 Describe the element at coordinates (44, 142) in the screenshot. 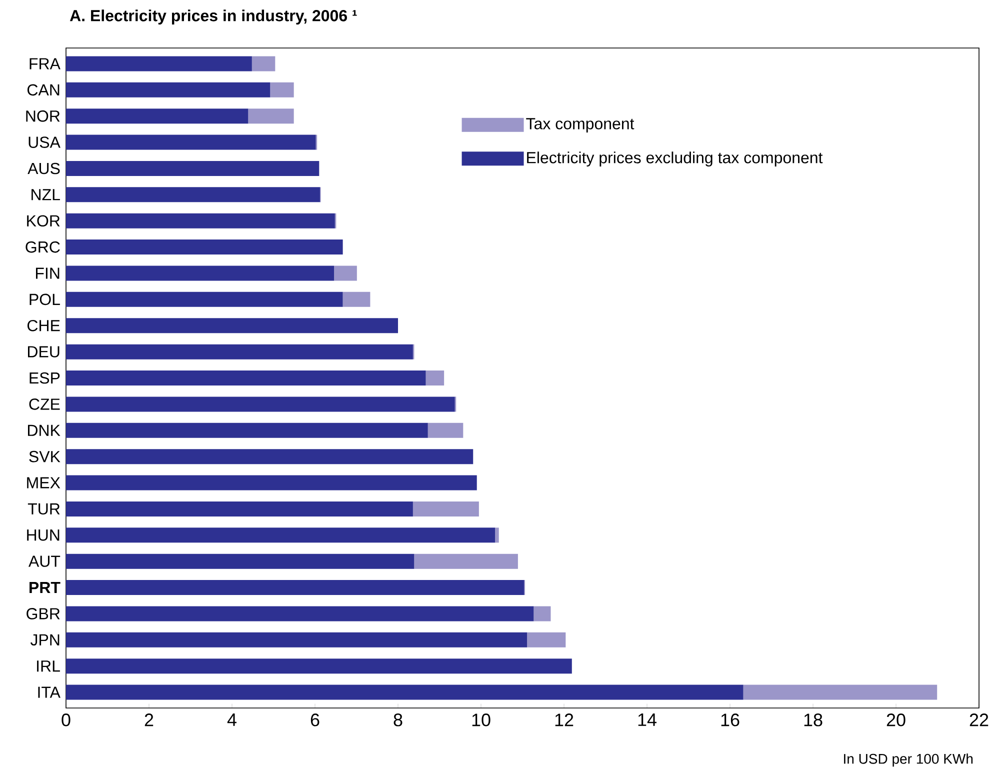

I see `y-tick-label: USA` at that location.